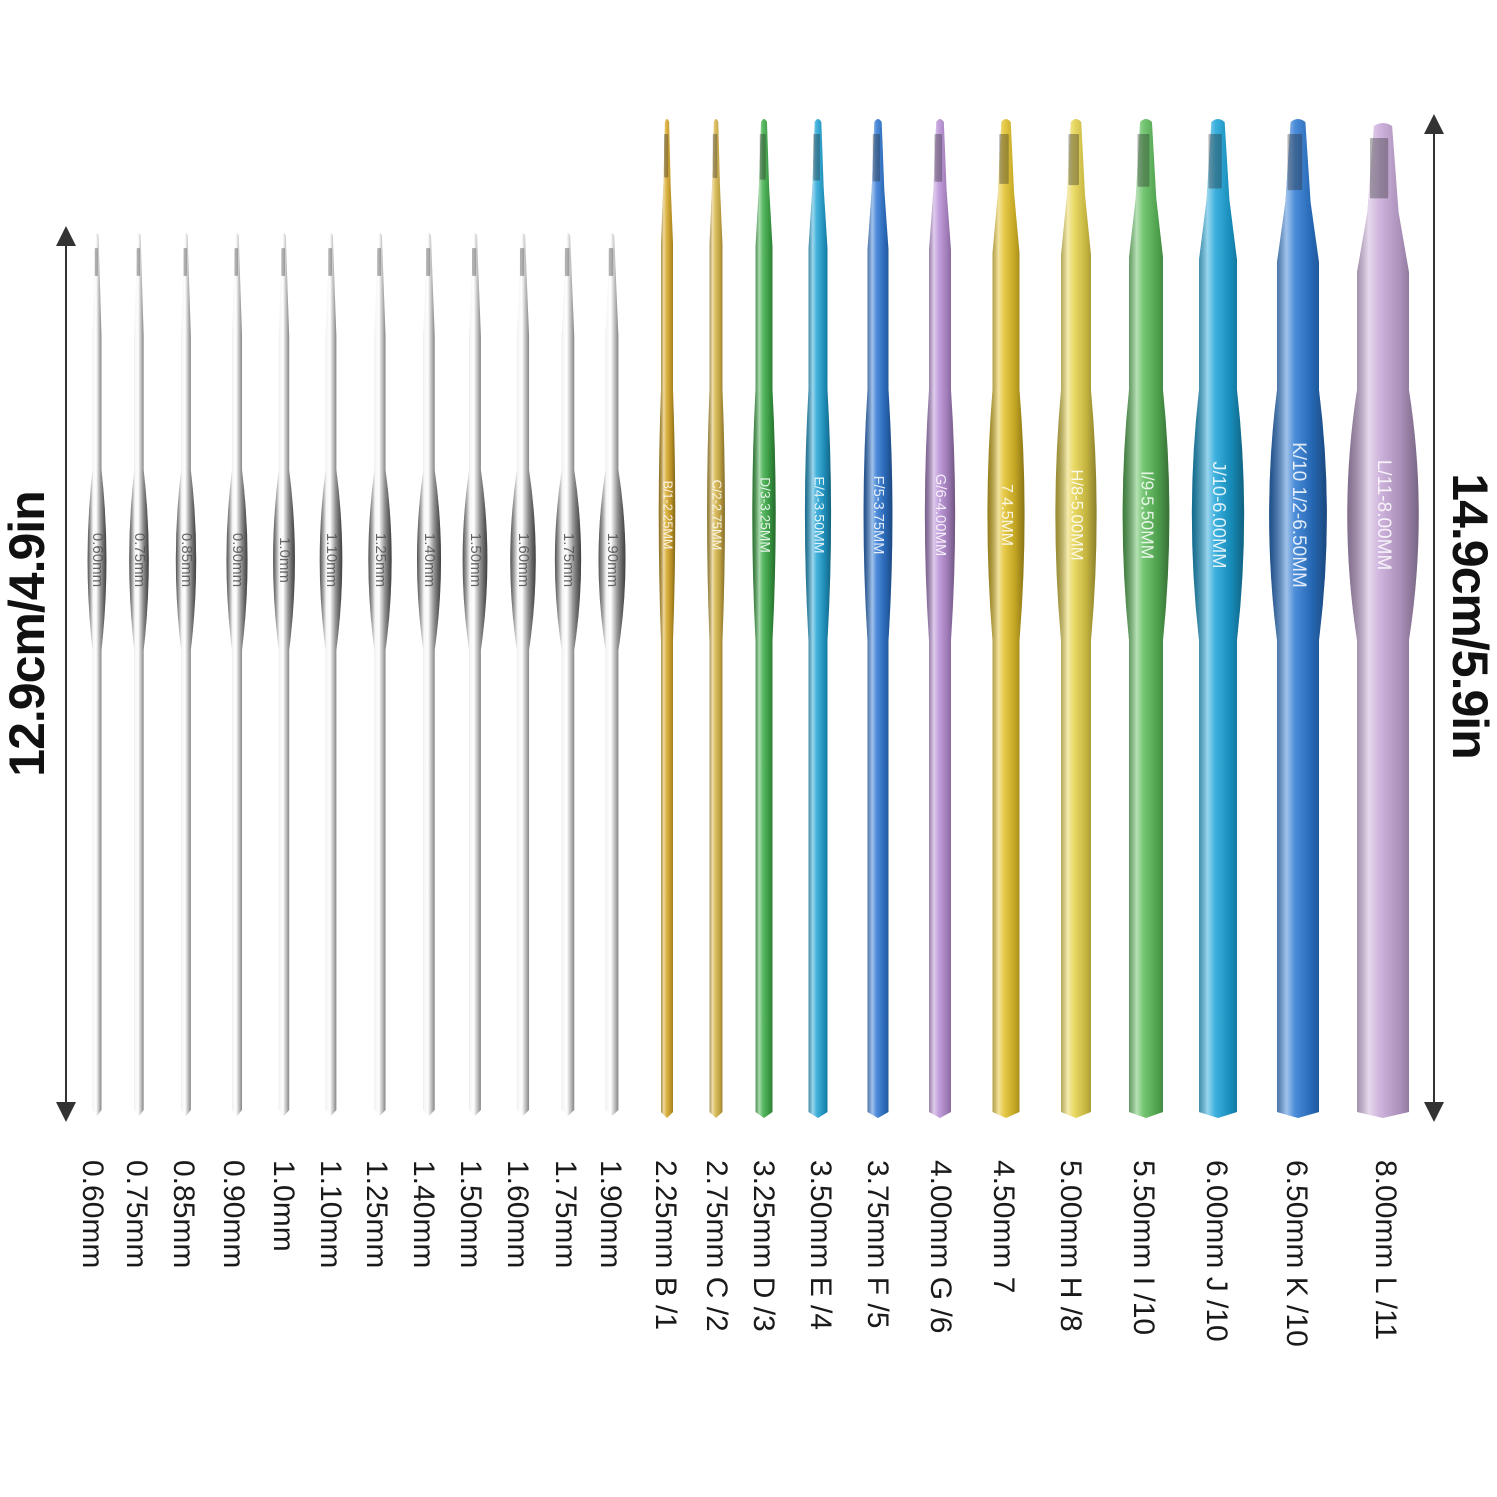  Describe the element at coordinates (568, 560) in the screenshot. I see `hook-engraving: 1.75mm` at that location.